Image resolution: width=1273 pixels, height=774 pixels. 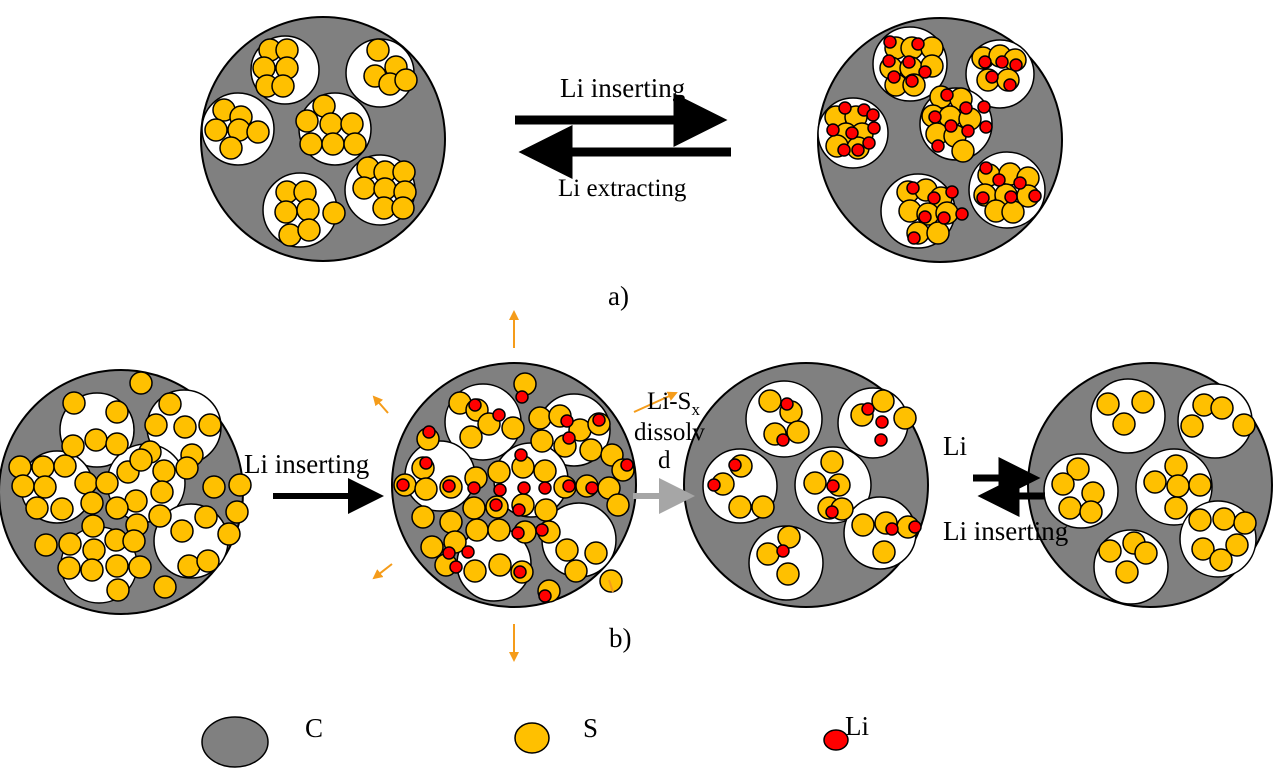 I want to click on li-sx-dissolved-label: Li-Sx, so click(x=673, y=403).